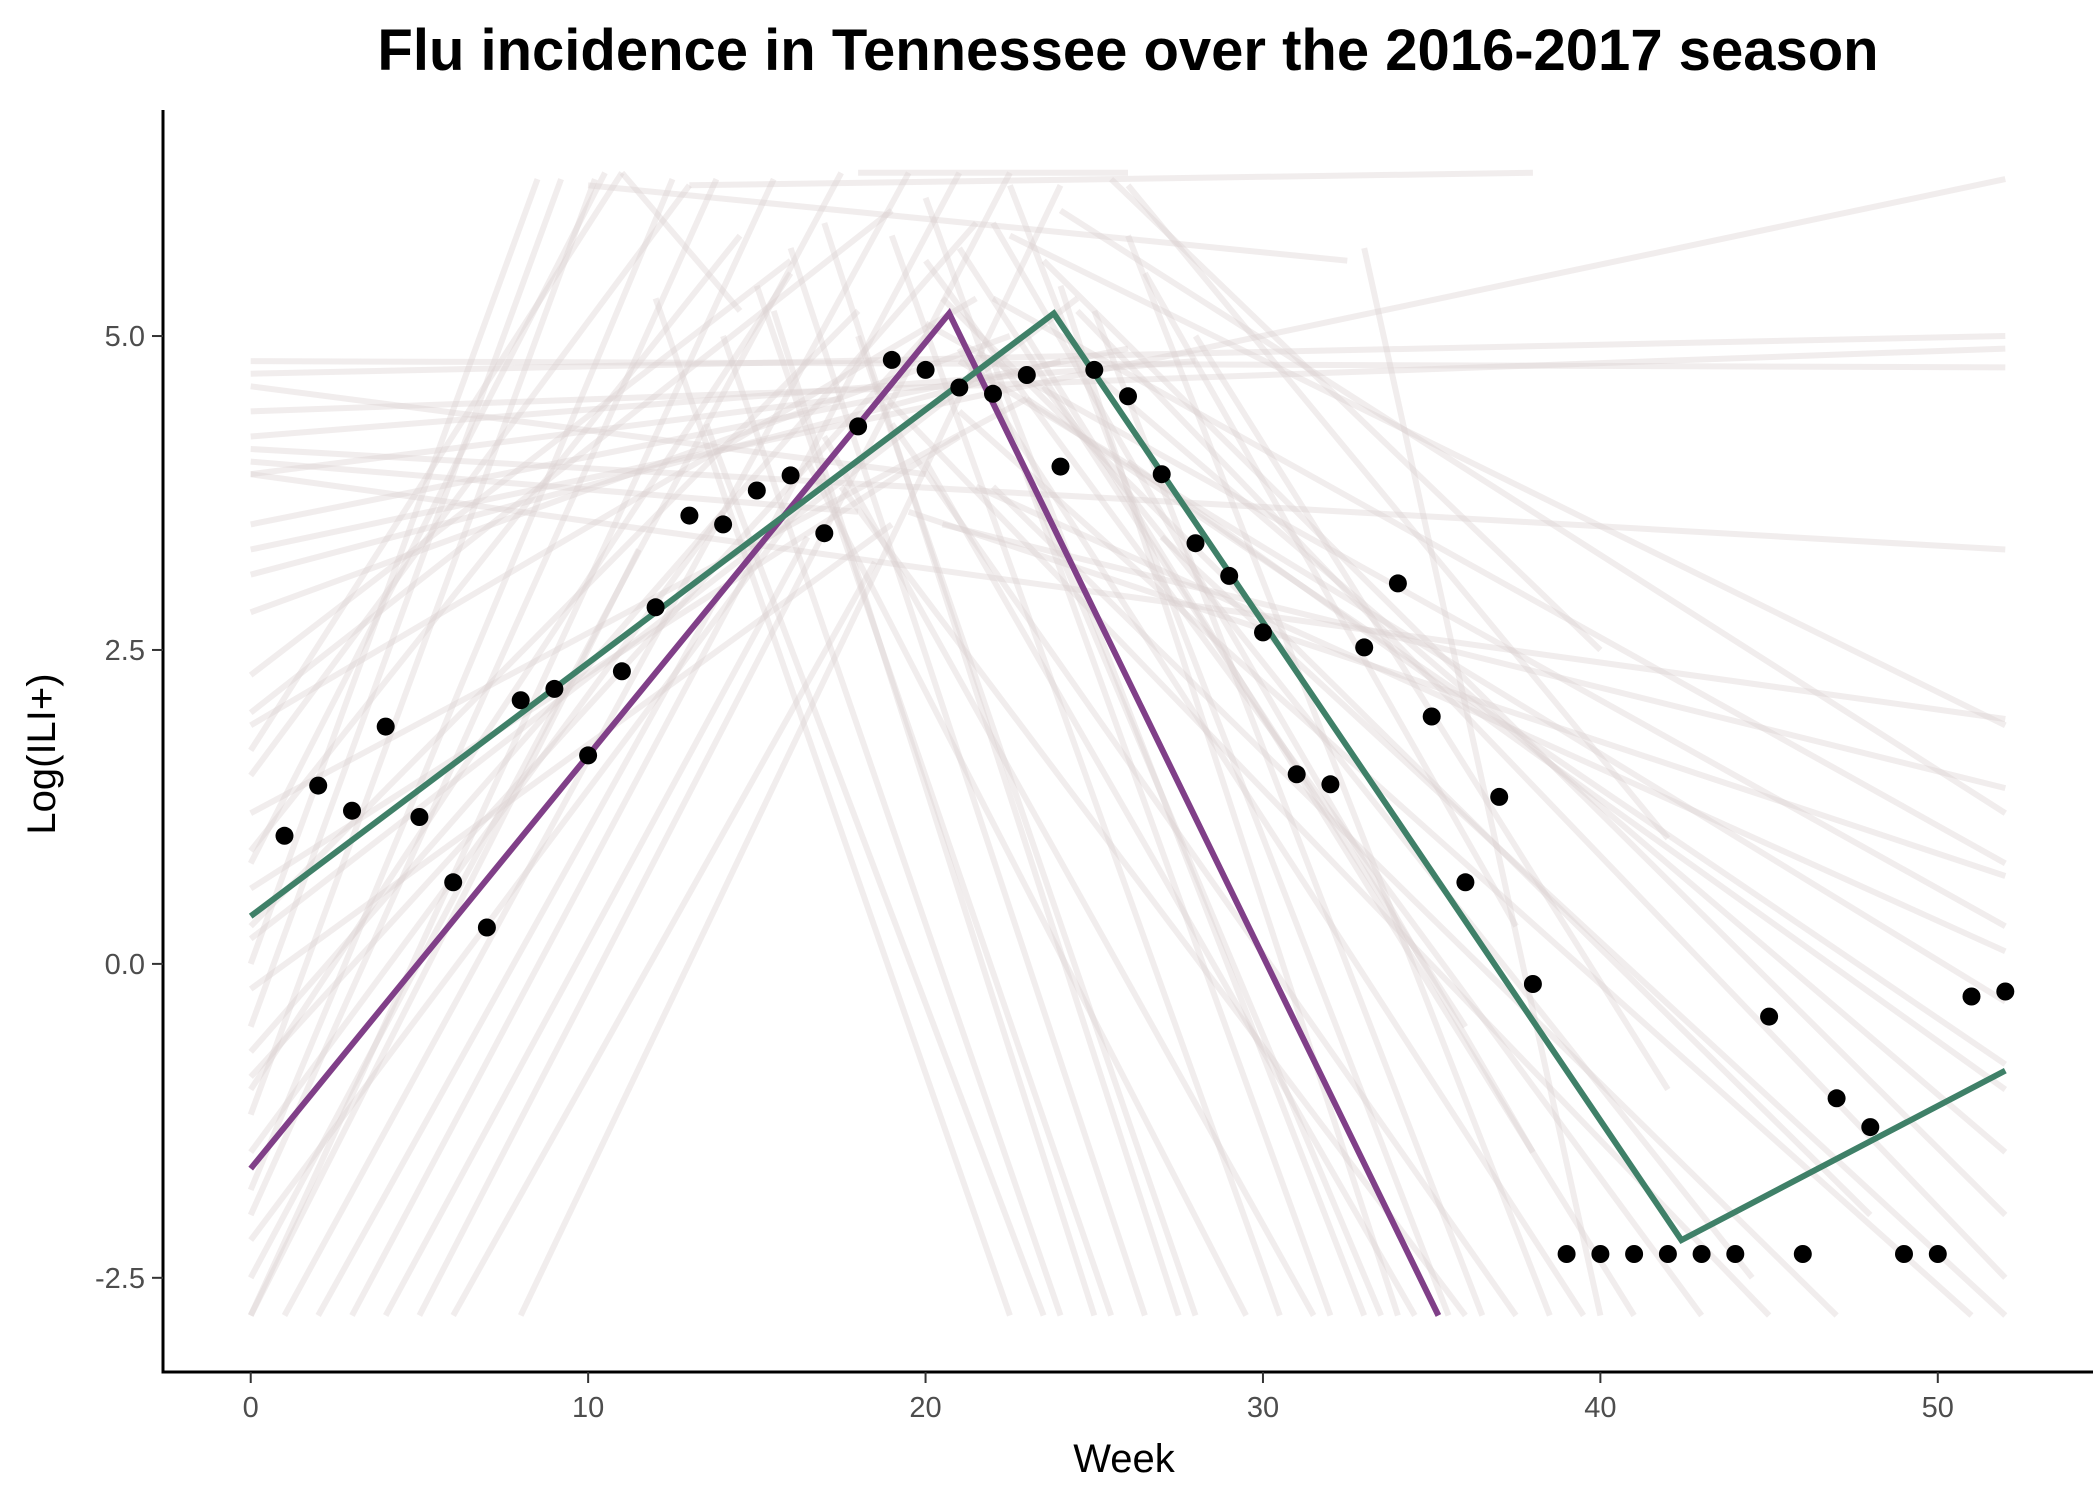  Describe the element at coordinates (588, 1408) in the screenshot. I see `x-tick-label: 10` at that location.